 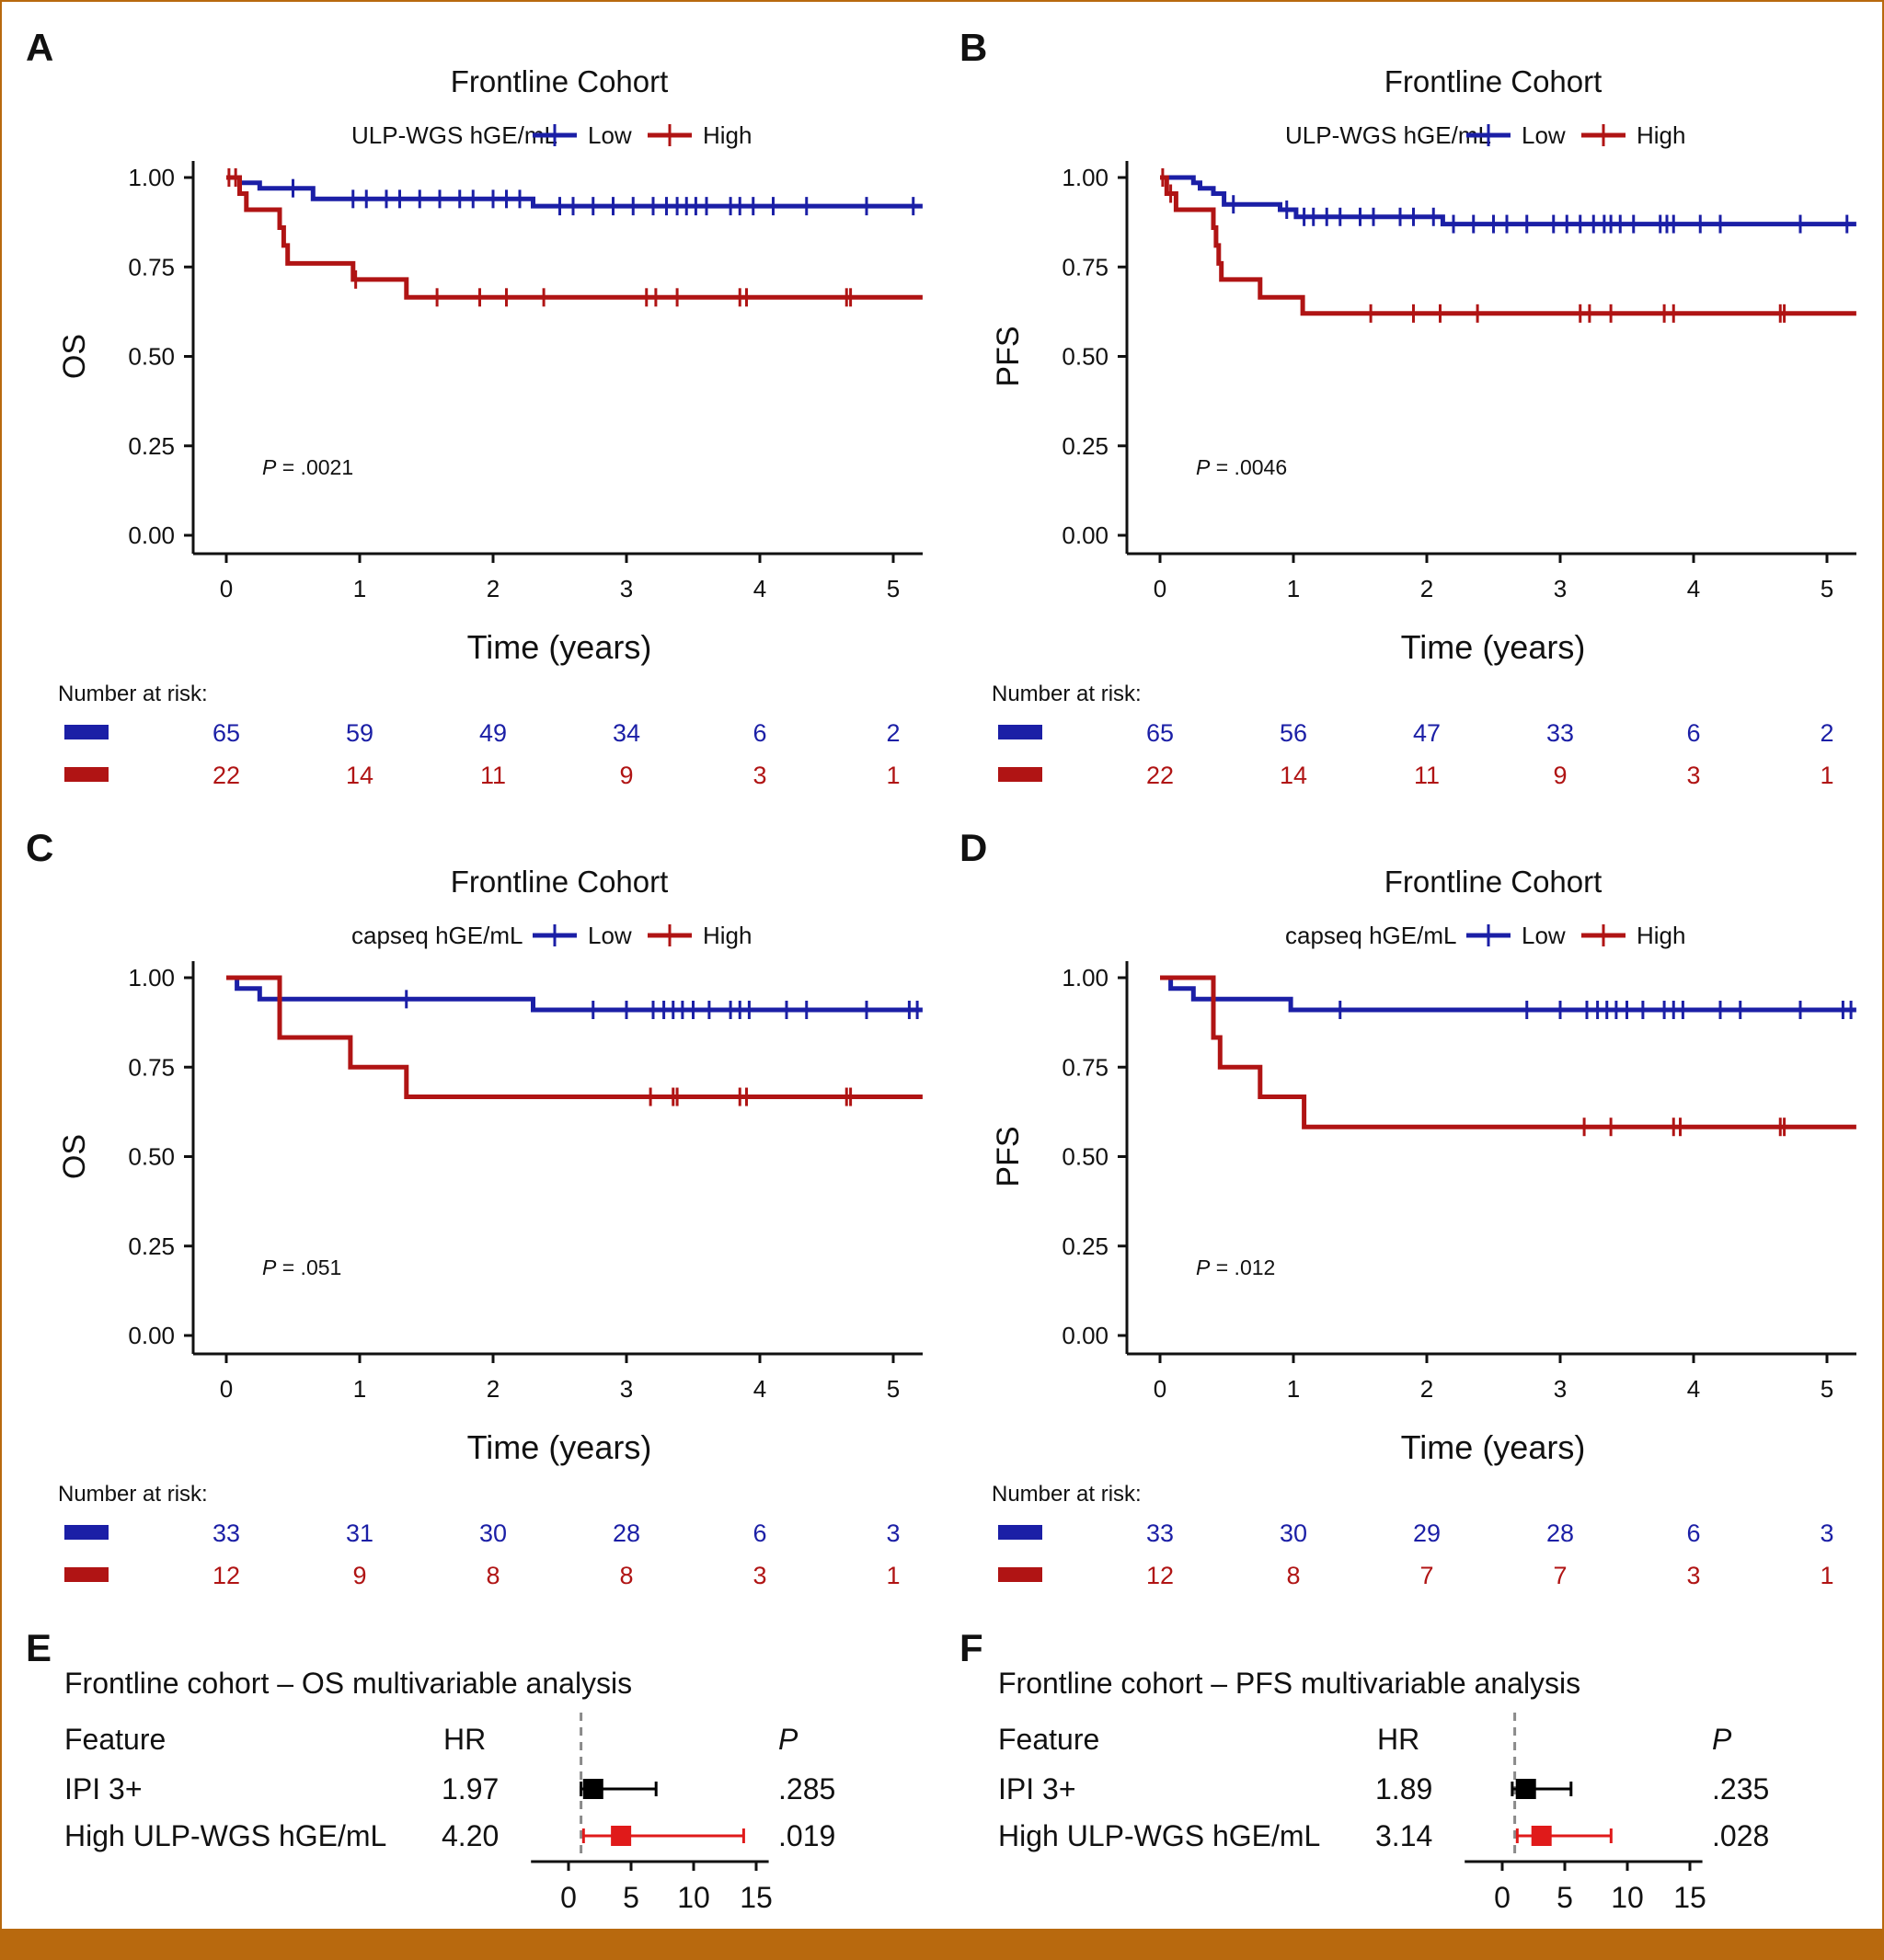 I want to click on risk-low-count: 33, so click(x=1160, y=1533).